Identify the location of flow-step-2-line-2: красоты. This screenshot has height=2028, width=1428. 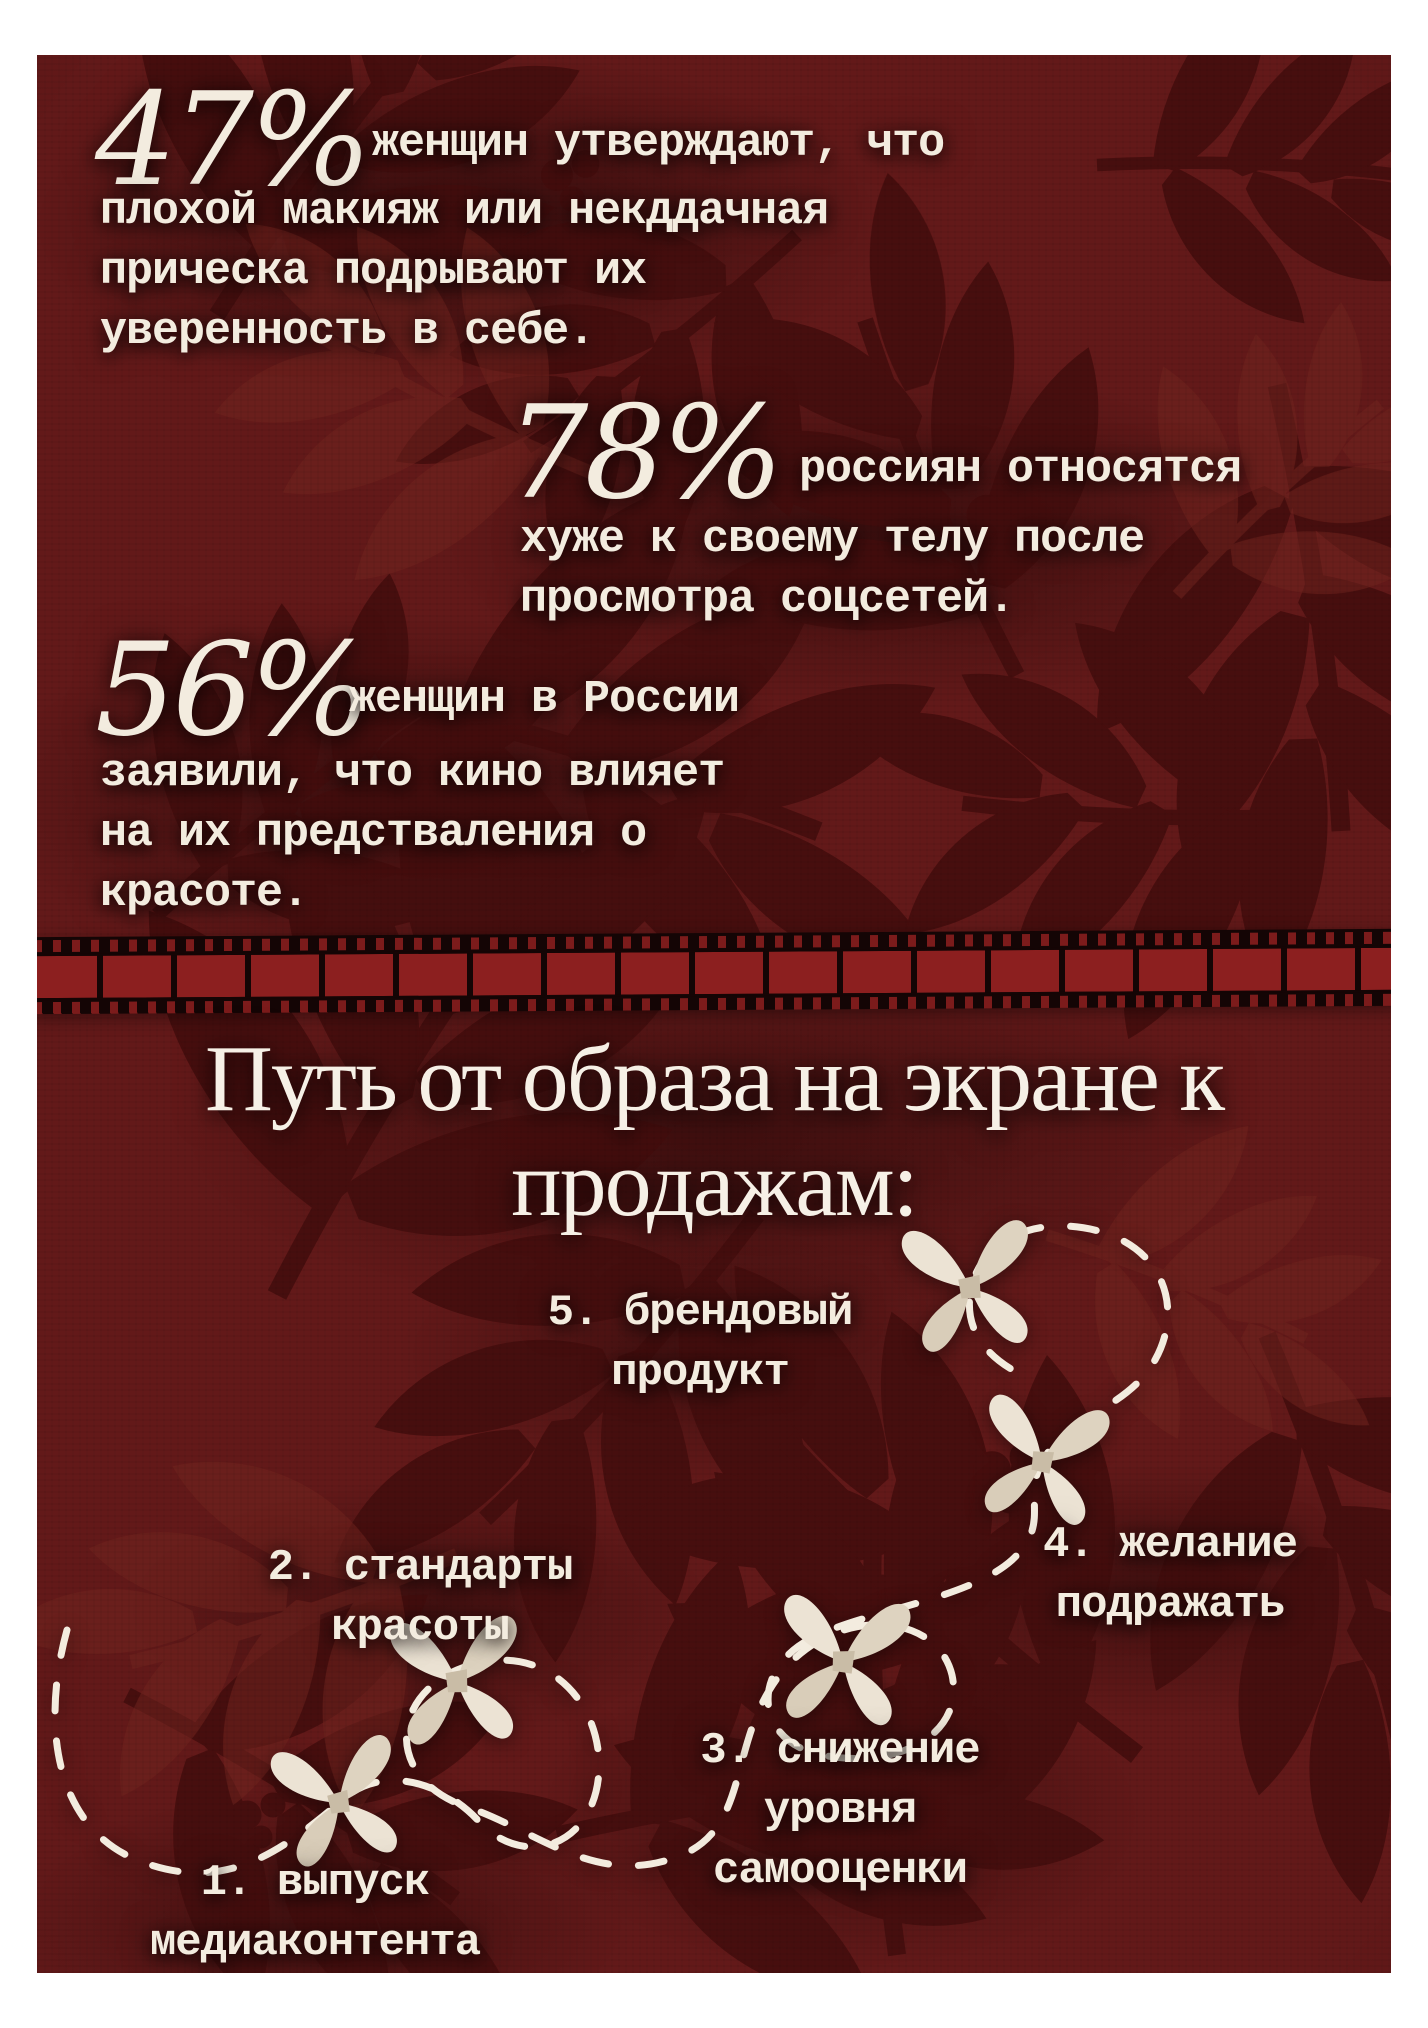
(420, 1628).